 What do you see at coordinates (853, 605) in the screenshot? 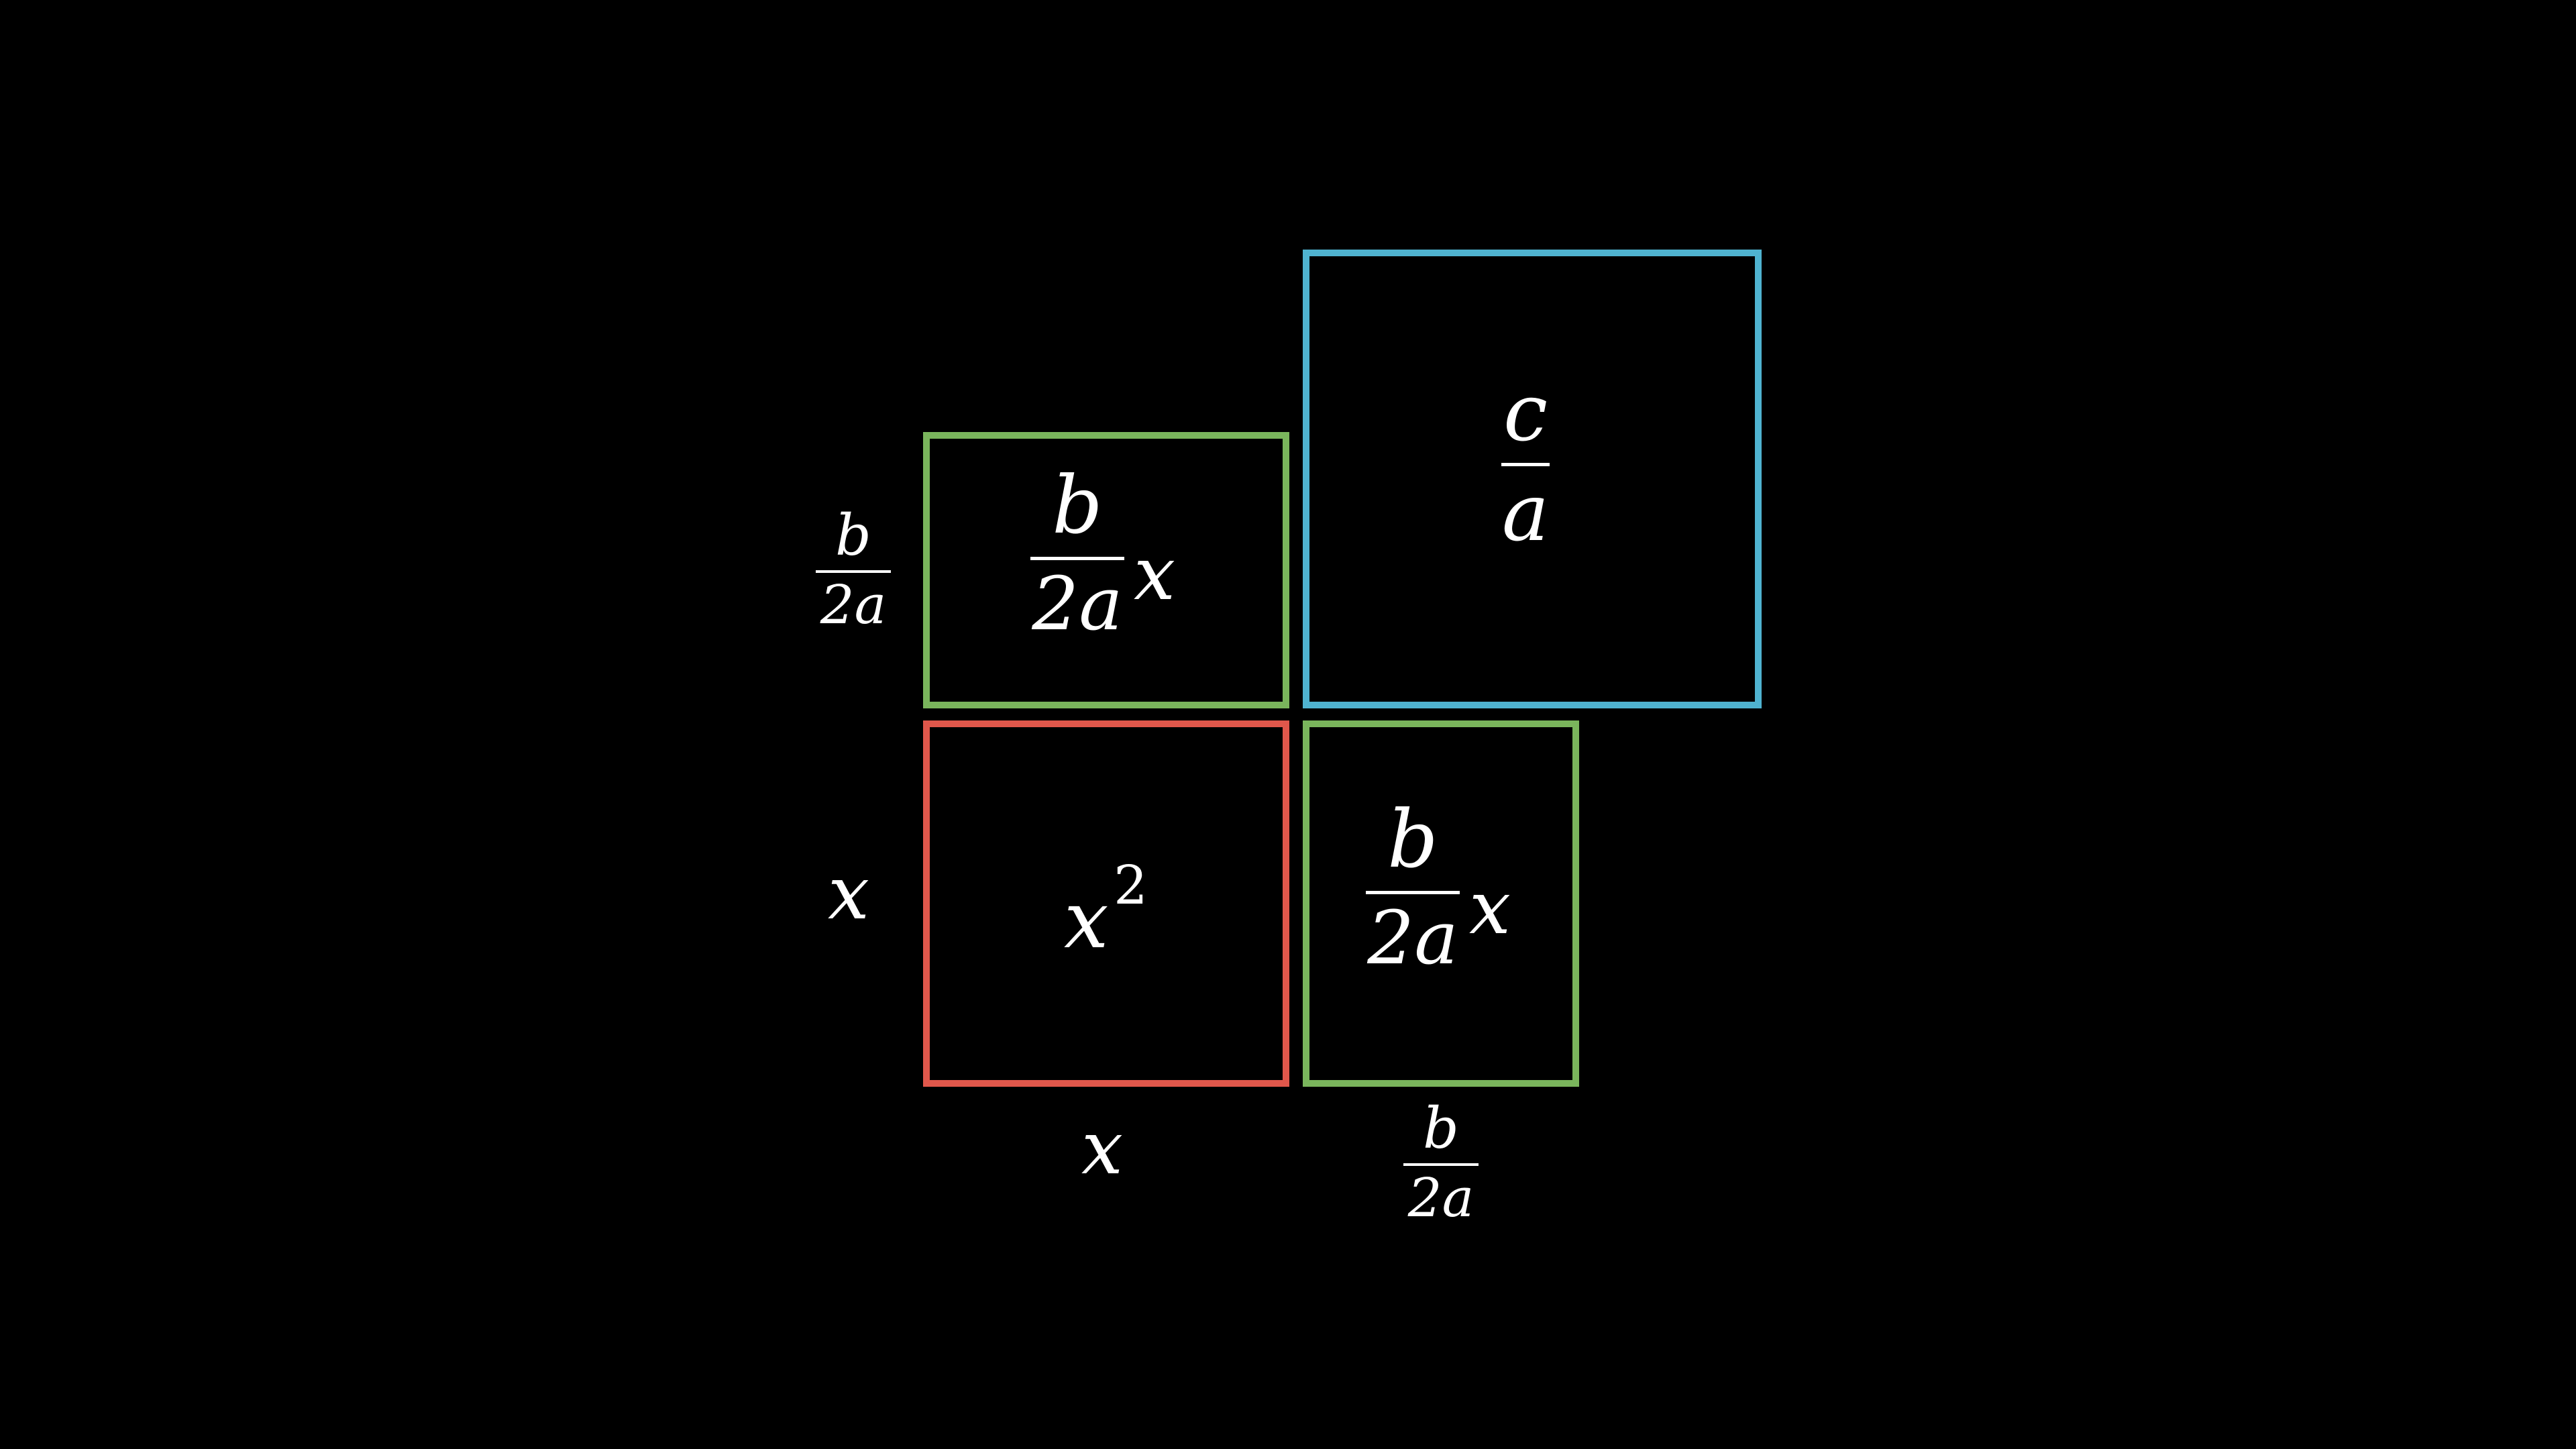
I see `left-upper-denominator: 2a` at bounding box center [853, 605].